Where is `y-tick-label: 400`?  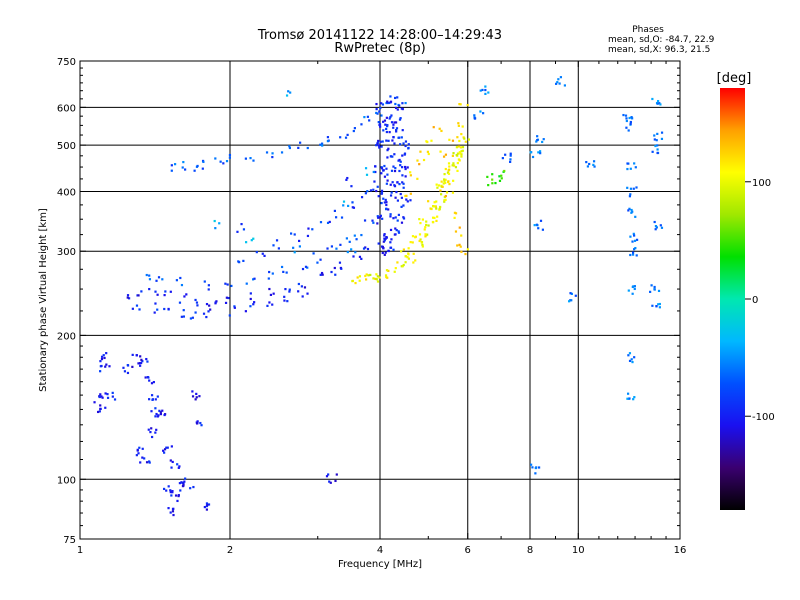
y-tick-label: 400 is located at coordinates (66, 192).